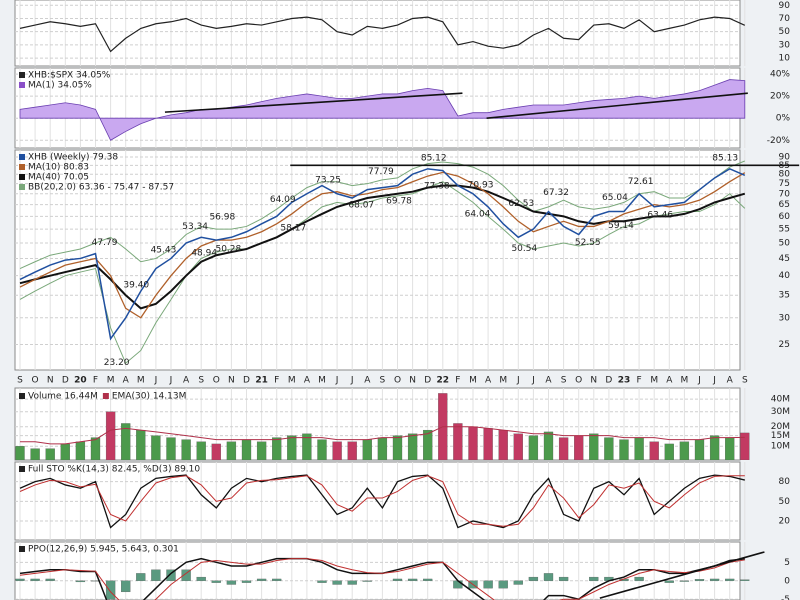 Image resolution: width=800 pixels, height=600 pixels. What do you see at coordinates (443, 381) in the screenshot?
I see `x-tick-label: 22` at bounding box center [443, 381].